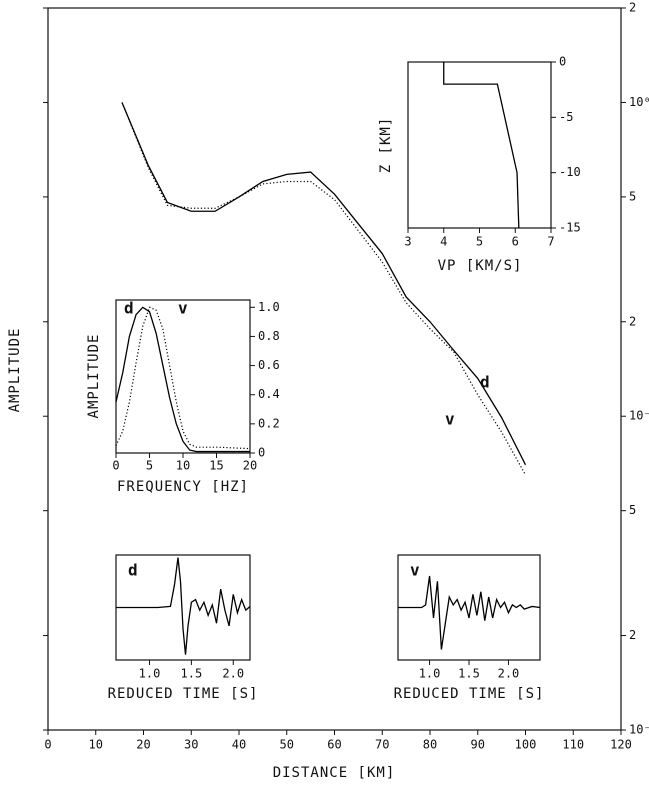 This screenshot has height=785, width=649. What do you see at coordinates (550, 242) in the screenshot?
I see `x-tick-label: 7` at bounding box center [550, 242].